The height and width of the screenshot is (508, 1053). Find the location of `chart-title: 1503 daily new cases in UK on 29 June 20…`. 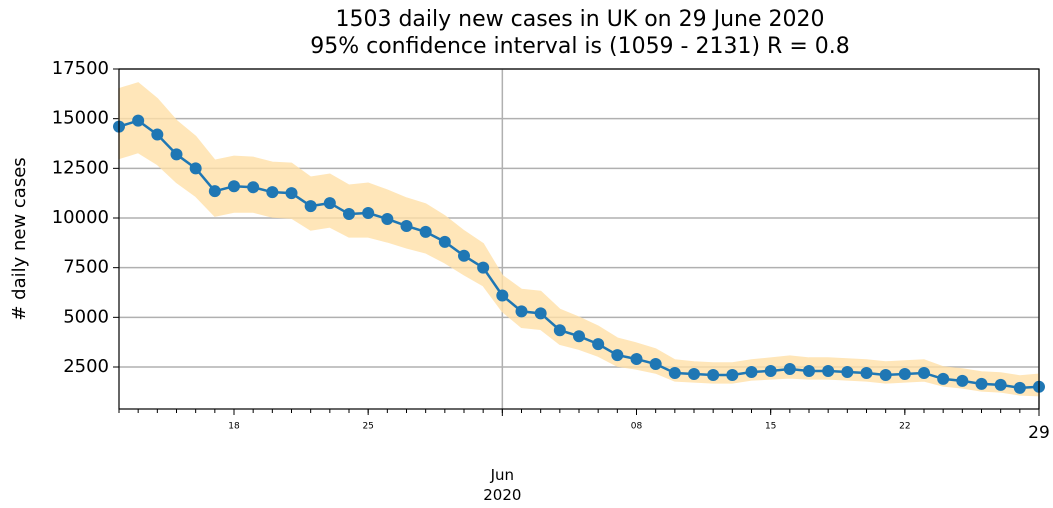

chart-title: 1503 daily new cases in UK on 29 June 20… is located at coordinates (579, 19).